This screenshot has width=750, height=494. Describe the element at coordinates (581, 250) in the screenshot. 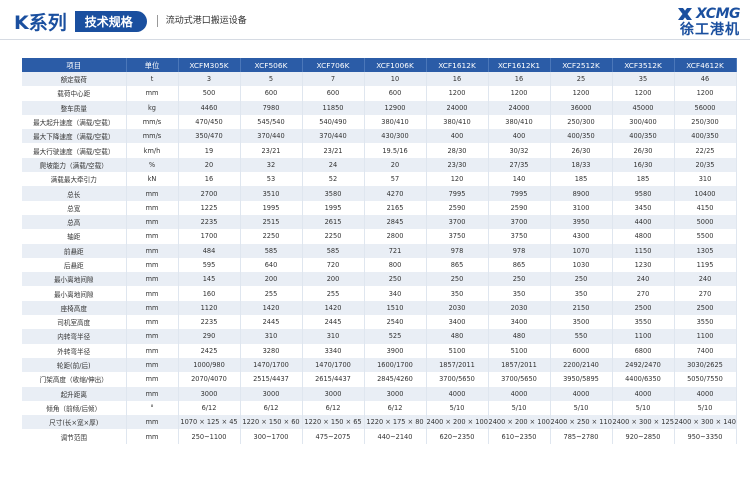

I see `table-cell: 1070` at that location.